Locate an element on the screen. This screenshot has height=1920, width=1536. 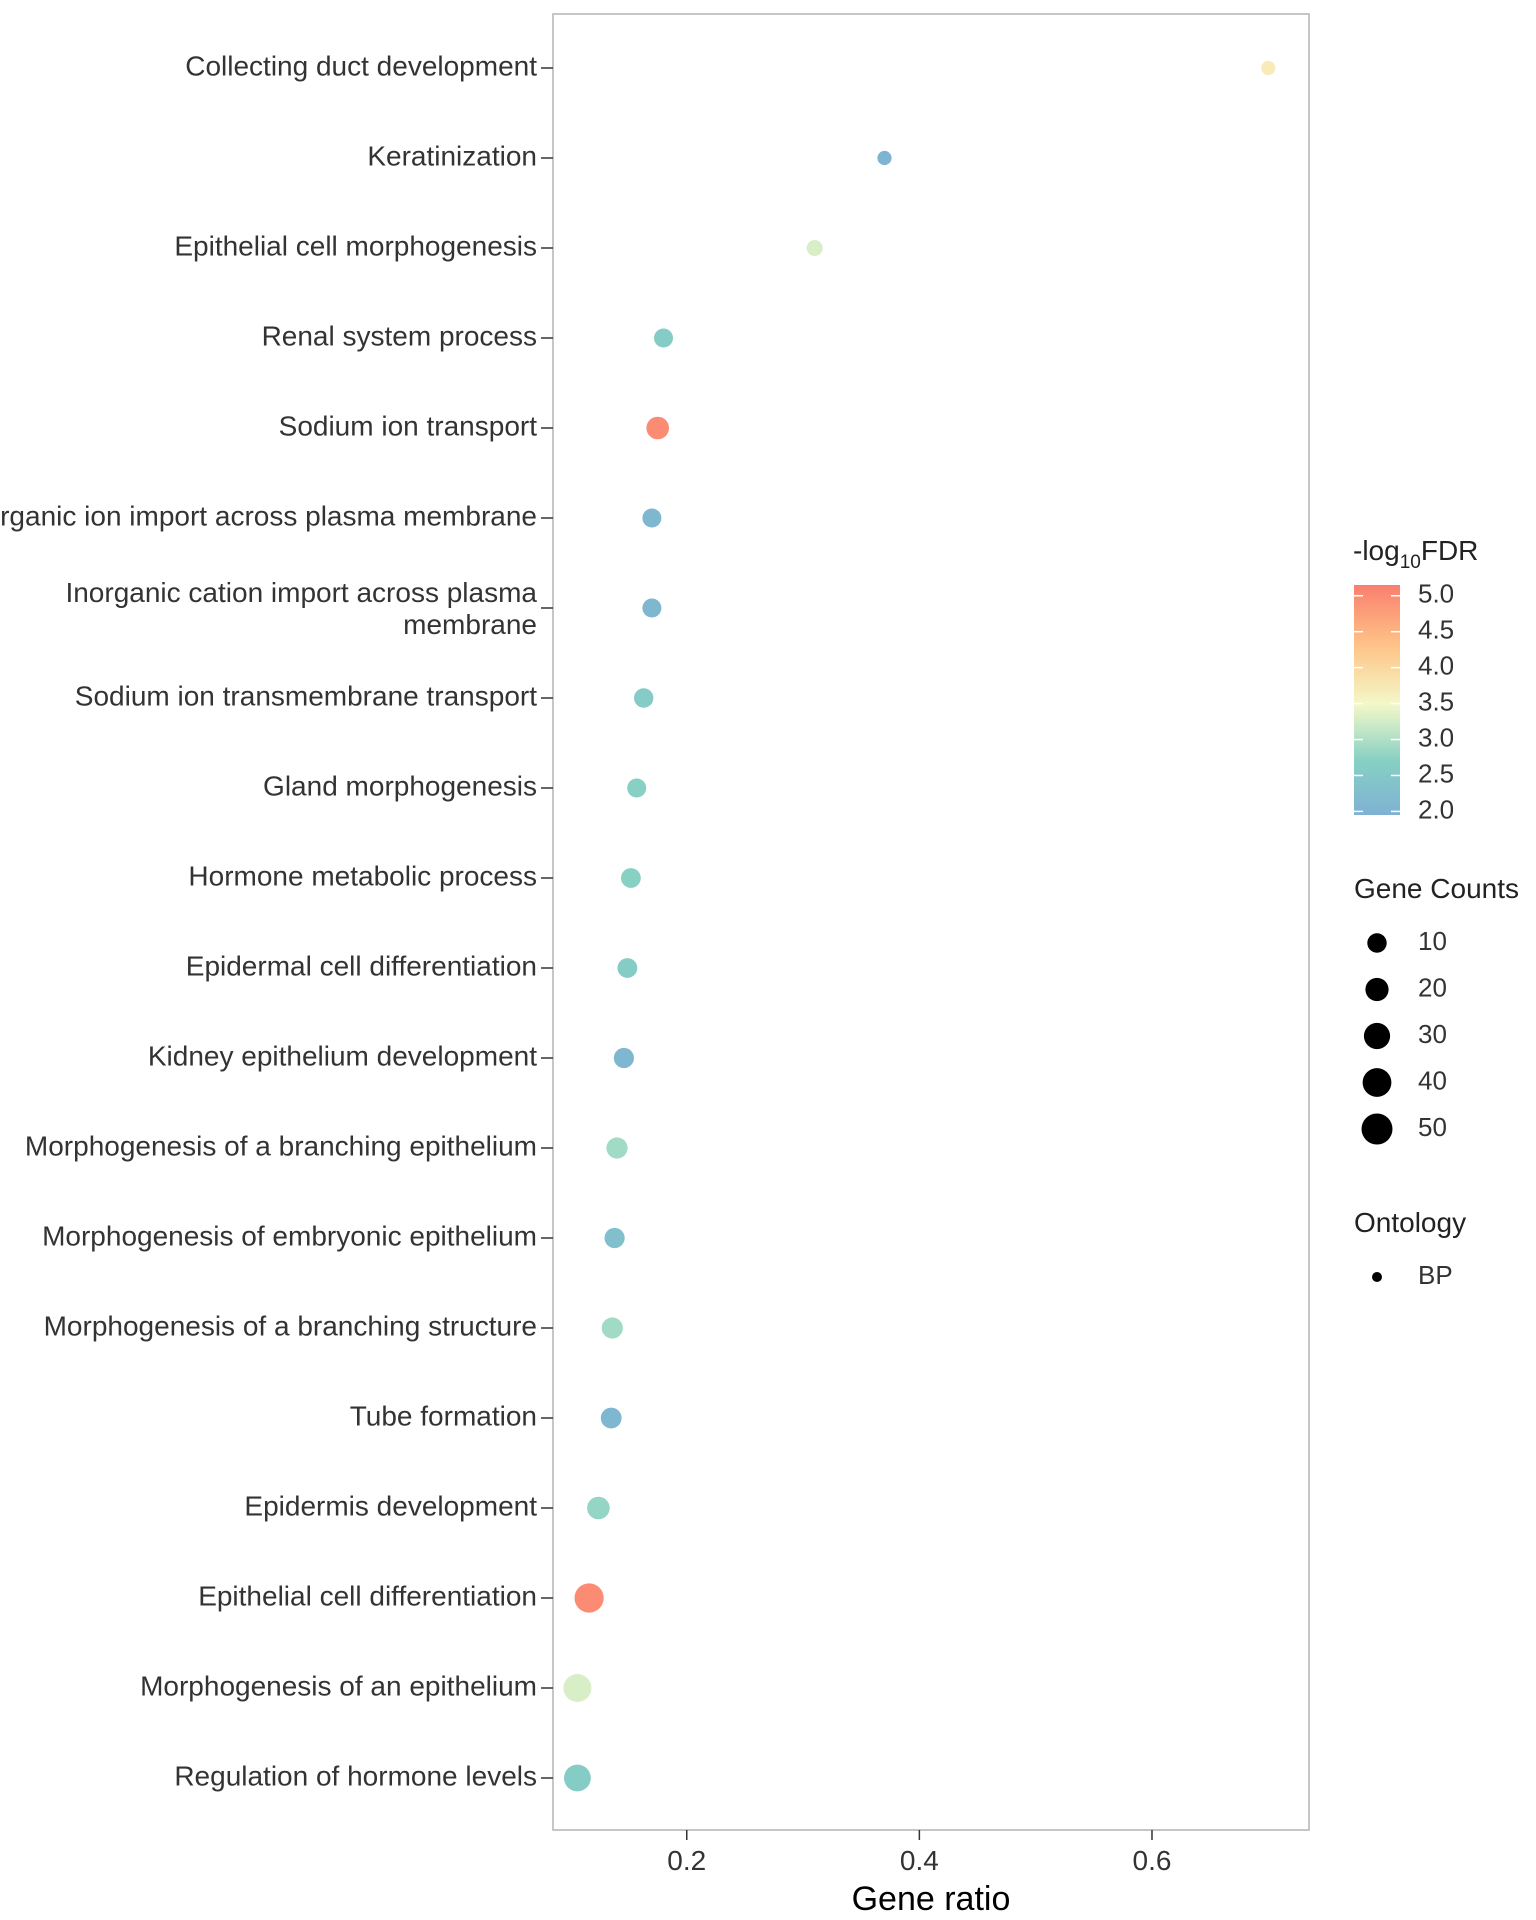
y-tick-label: Keratinization is located at coordinates (452, 155).